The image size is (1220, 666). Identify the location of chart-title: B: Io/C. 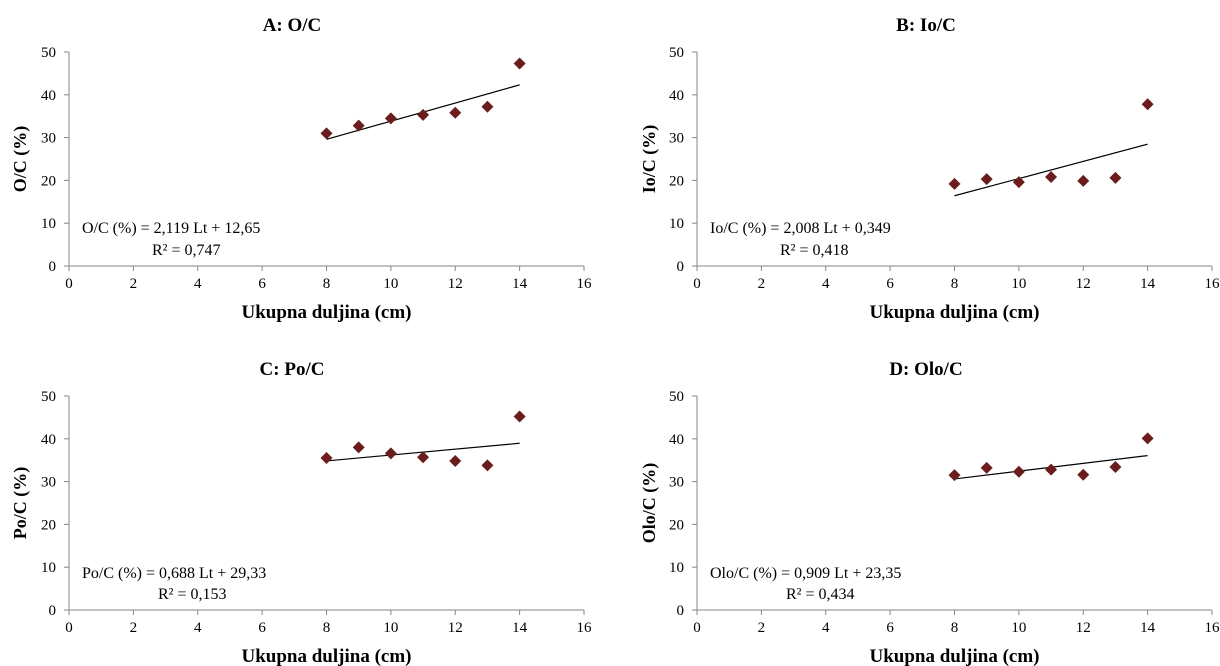
(926, 25).